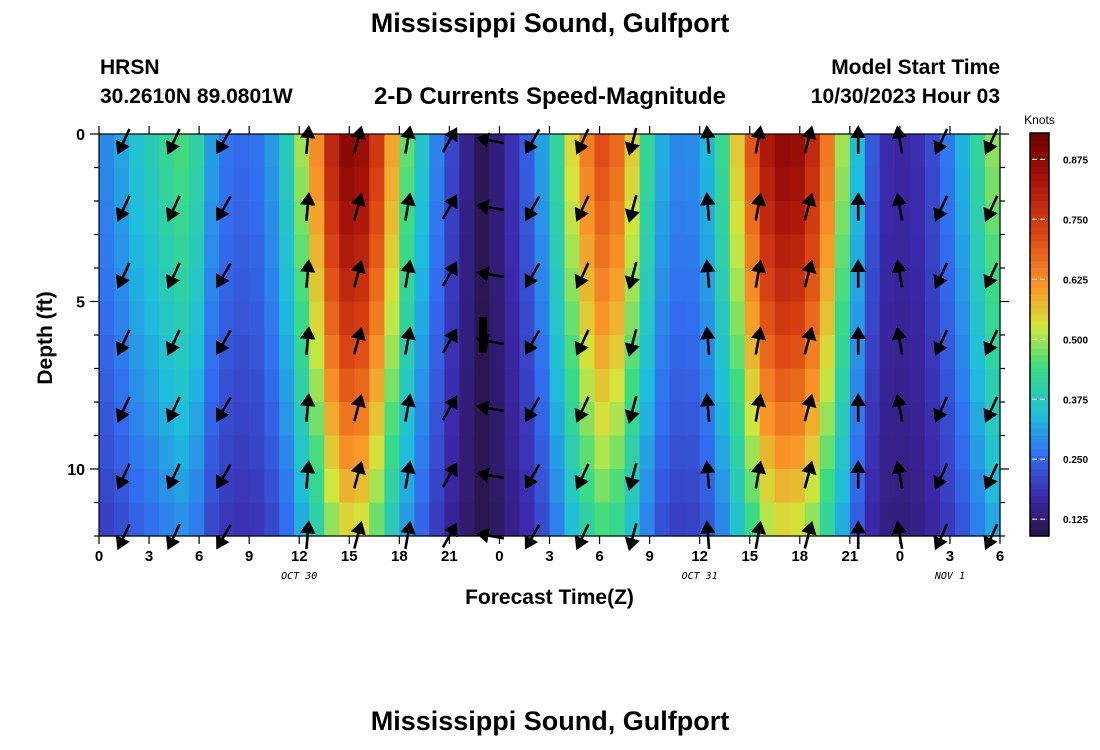 The image size is (1100, 750). What do you see at coordinates (1075, 280) in the screenshot?
I see `colorbar-tick-label: 0.625` at bounding box center [1075, 280].